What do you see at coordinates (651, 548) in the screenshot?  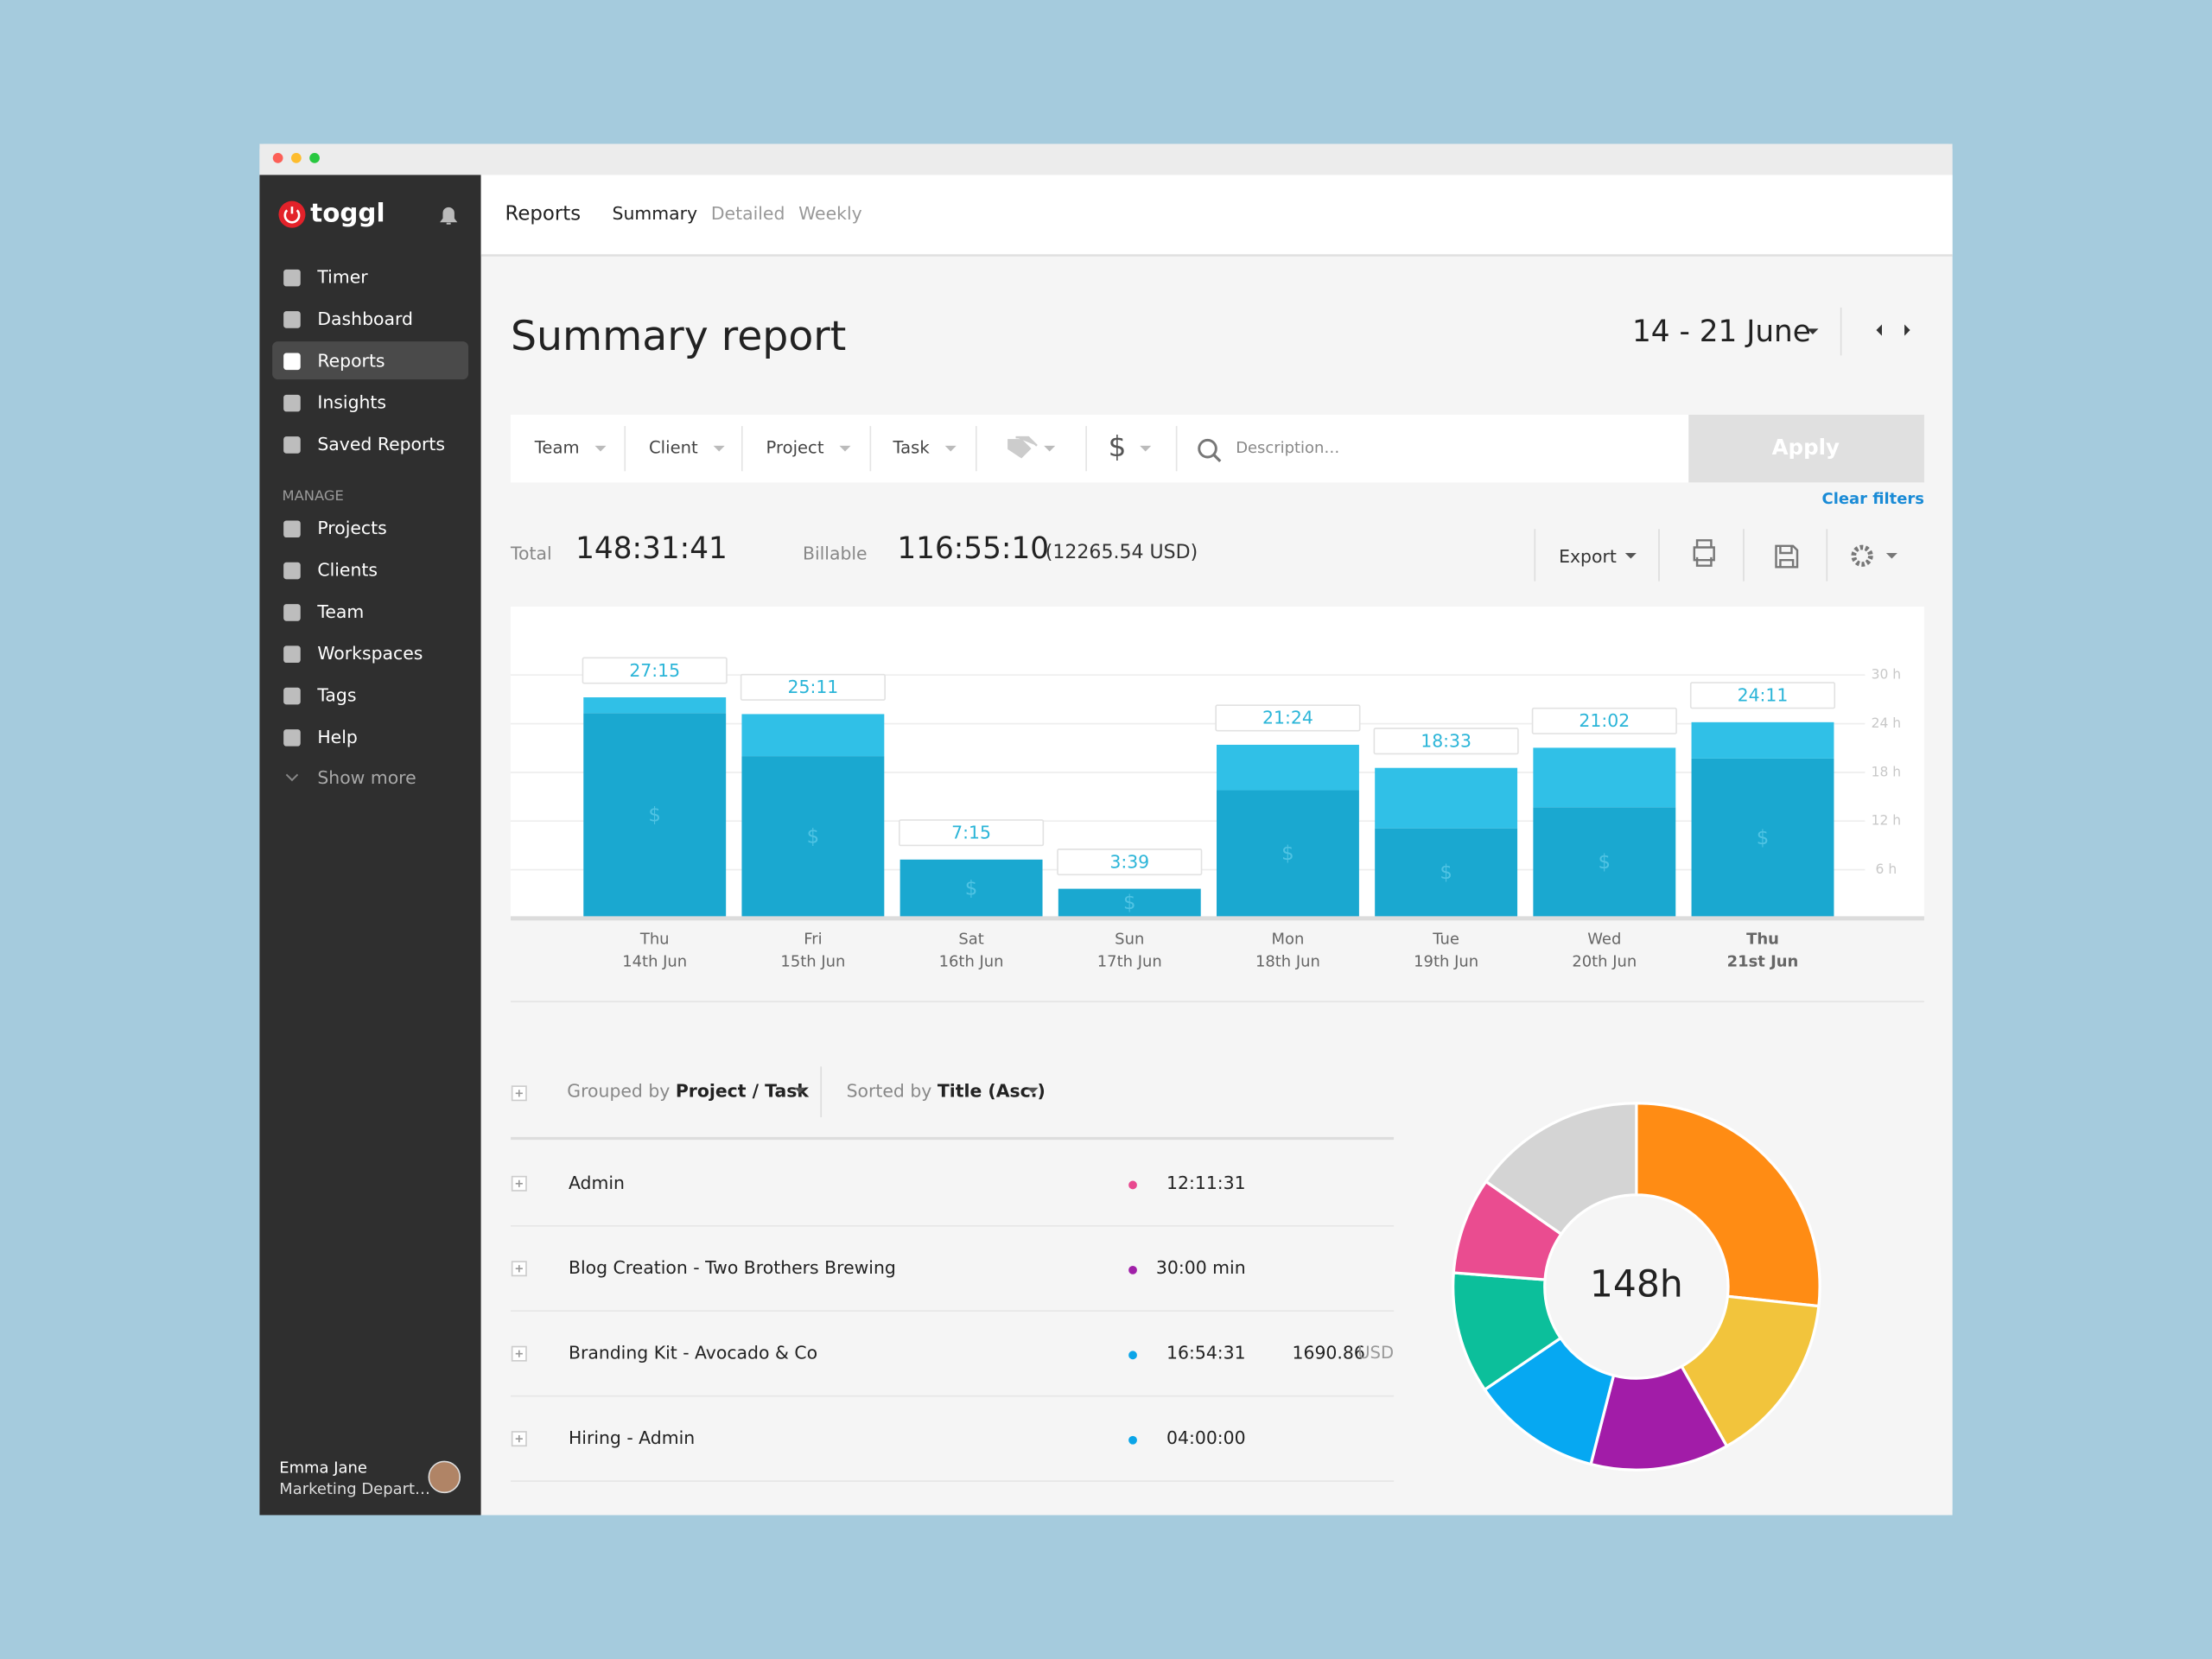 I see `total-value: 148:31:41` at bounding box center [651, 548].